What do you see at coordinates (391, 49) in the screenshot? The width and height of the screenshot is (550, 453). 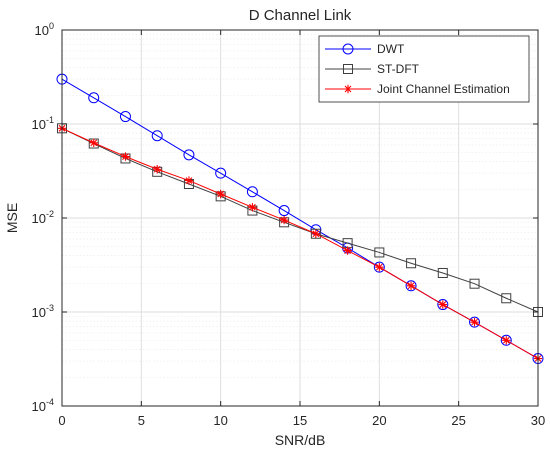 I see `legend-label: DWT` at bounding box center [391, 49].